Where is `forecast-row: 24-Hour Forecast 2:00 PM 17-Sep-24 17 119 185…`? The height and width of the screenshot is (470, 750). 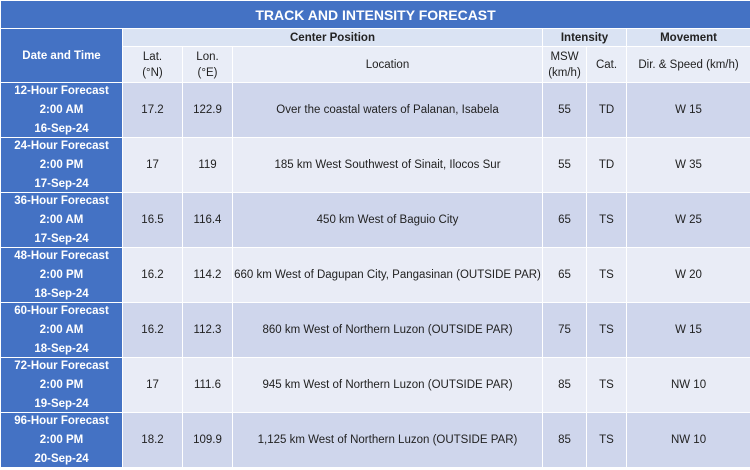
forecast-row: 24-Hour Forecast 2:00 PM 17-Sep-24 17 119 185… is located at coordinates (375, 165).